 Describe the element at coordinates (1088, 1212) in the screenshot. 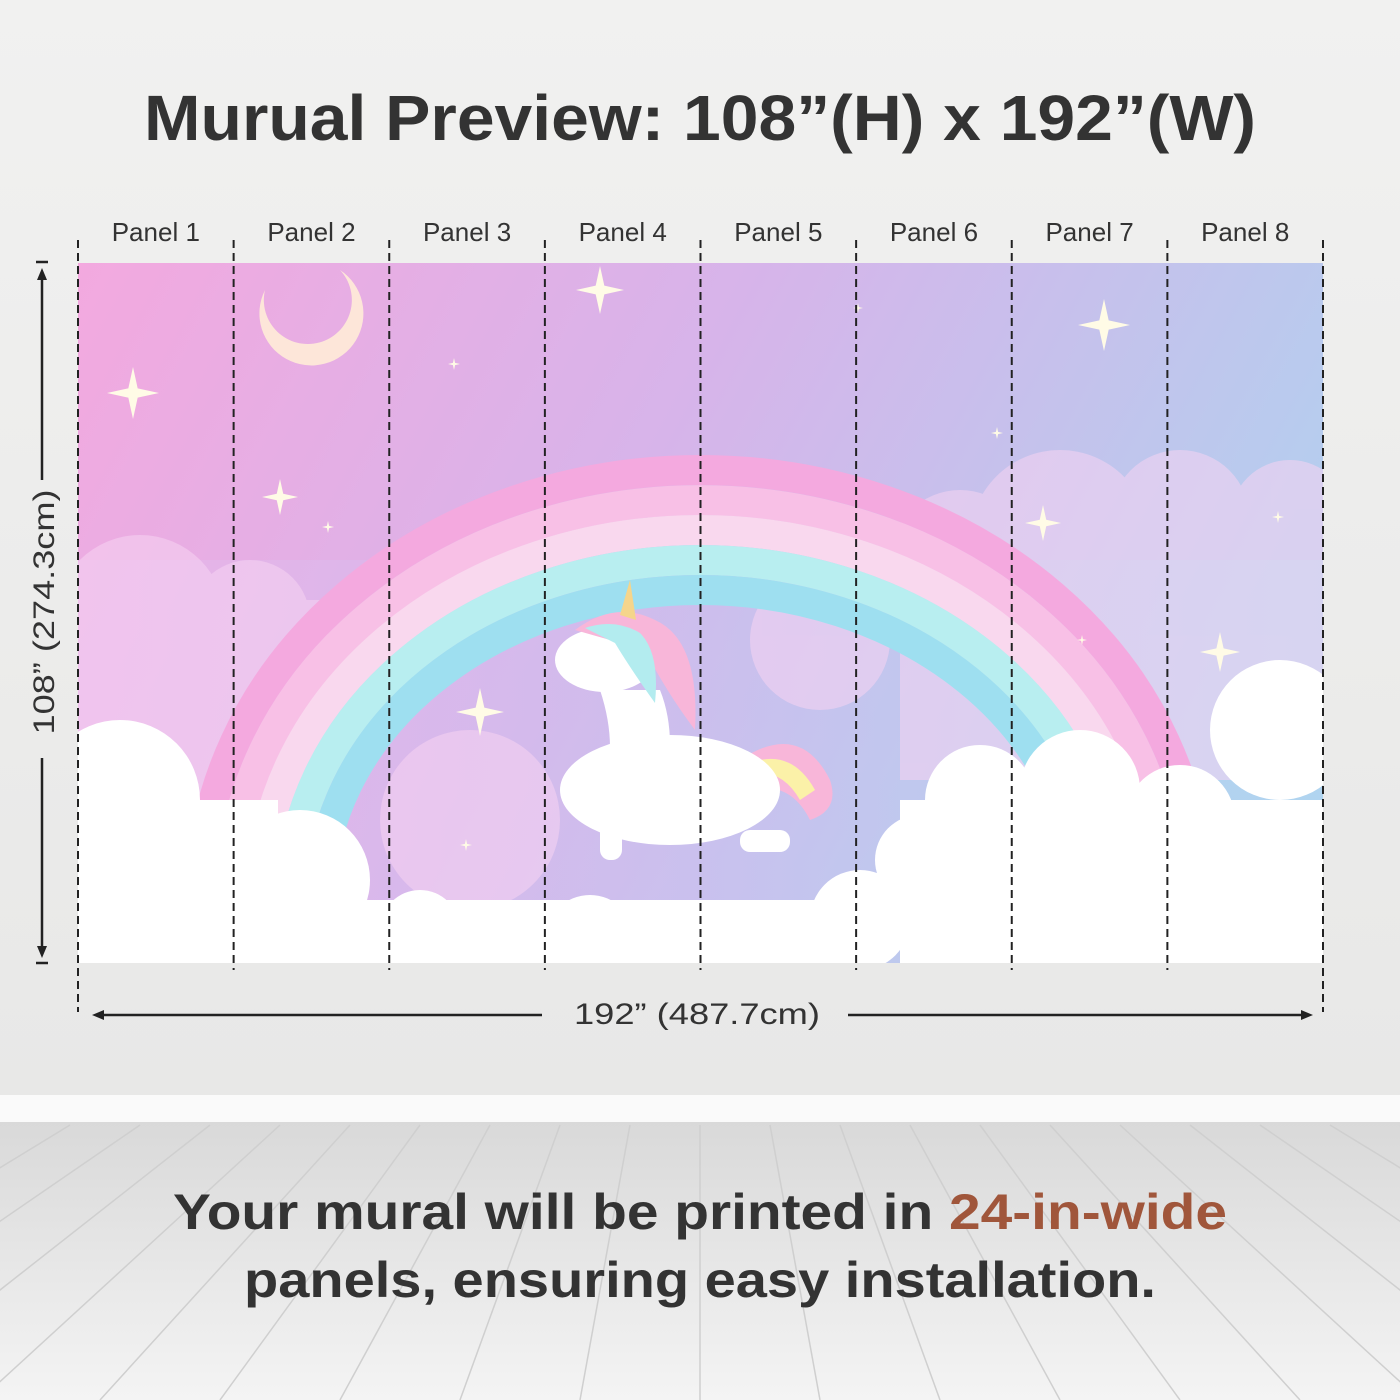

I see `caption-highlight: 24-in-wide` at that location.